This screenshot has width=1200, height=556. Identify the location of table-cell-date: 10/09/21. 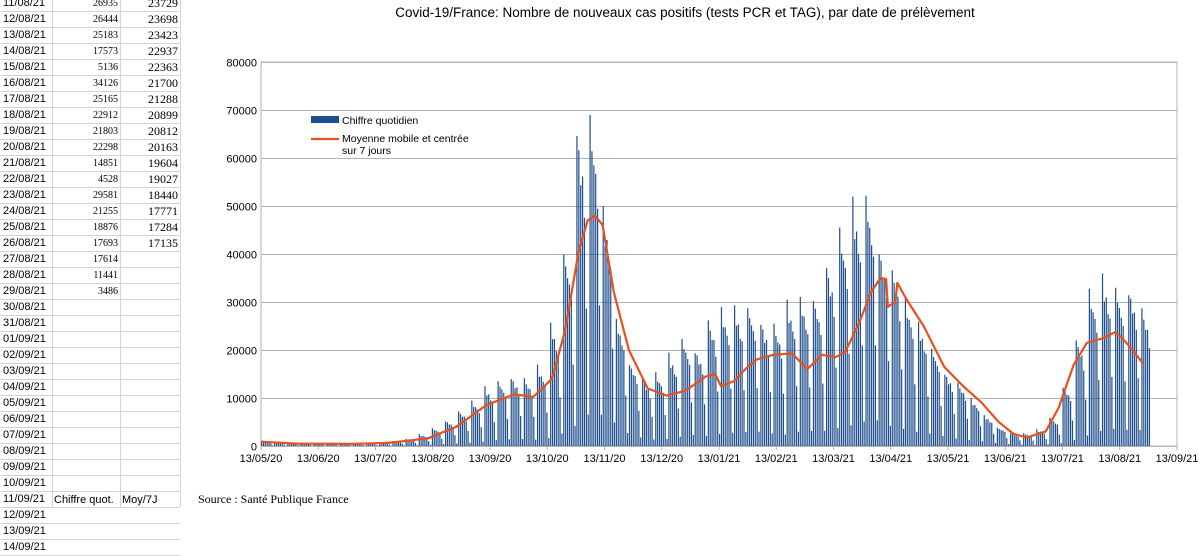
(26, 483).